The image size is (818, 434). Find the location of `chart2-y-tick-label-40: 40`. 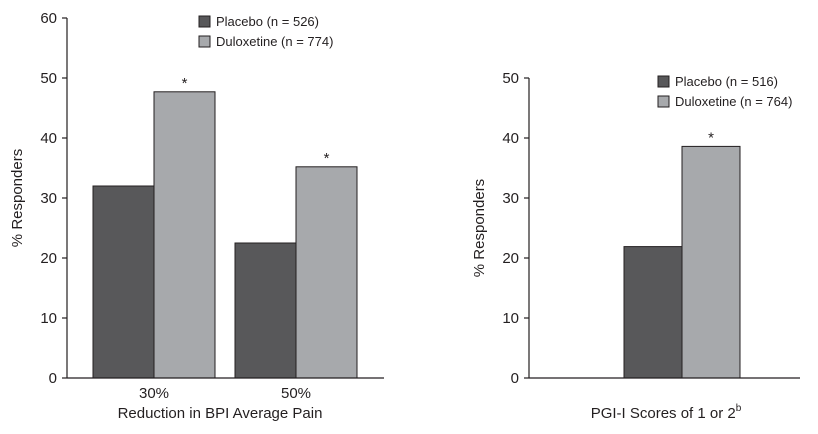

chart2-y-tick-label-40: 40 is located at coordinates (510, 138).